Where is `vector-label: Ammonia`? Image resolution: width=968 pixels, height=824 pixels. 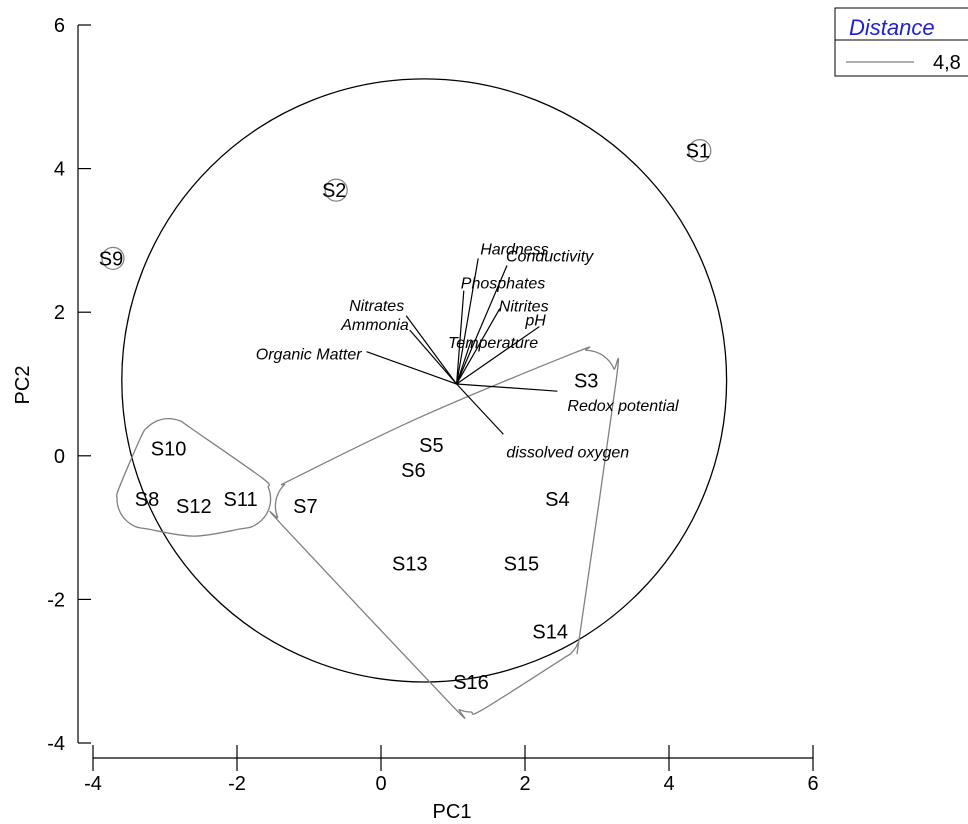
vector-label: Ammonia is located at coordinates (374, 325).